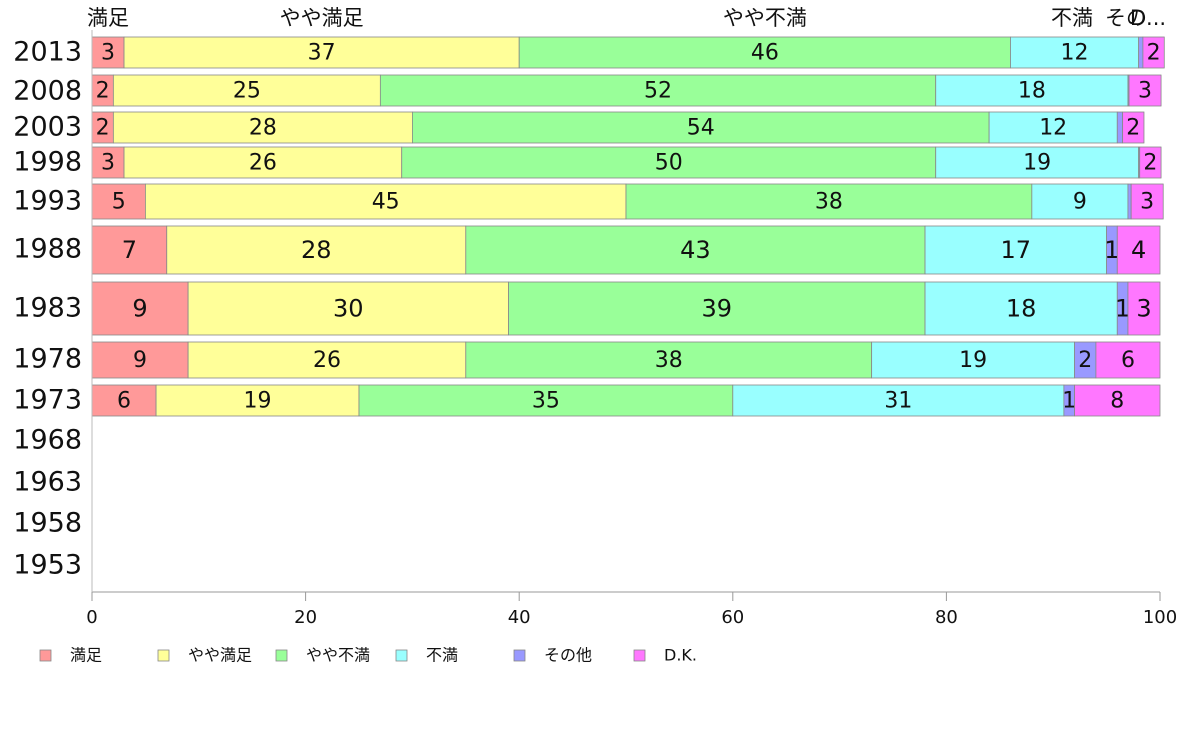  I want to click on data-label: 52, so click(658, 91).